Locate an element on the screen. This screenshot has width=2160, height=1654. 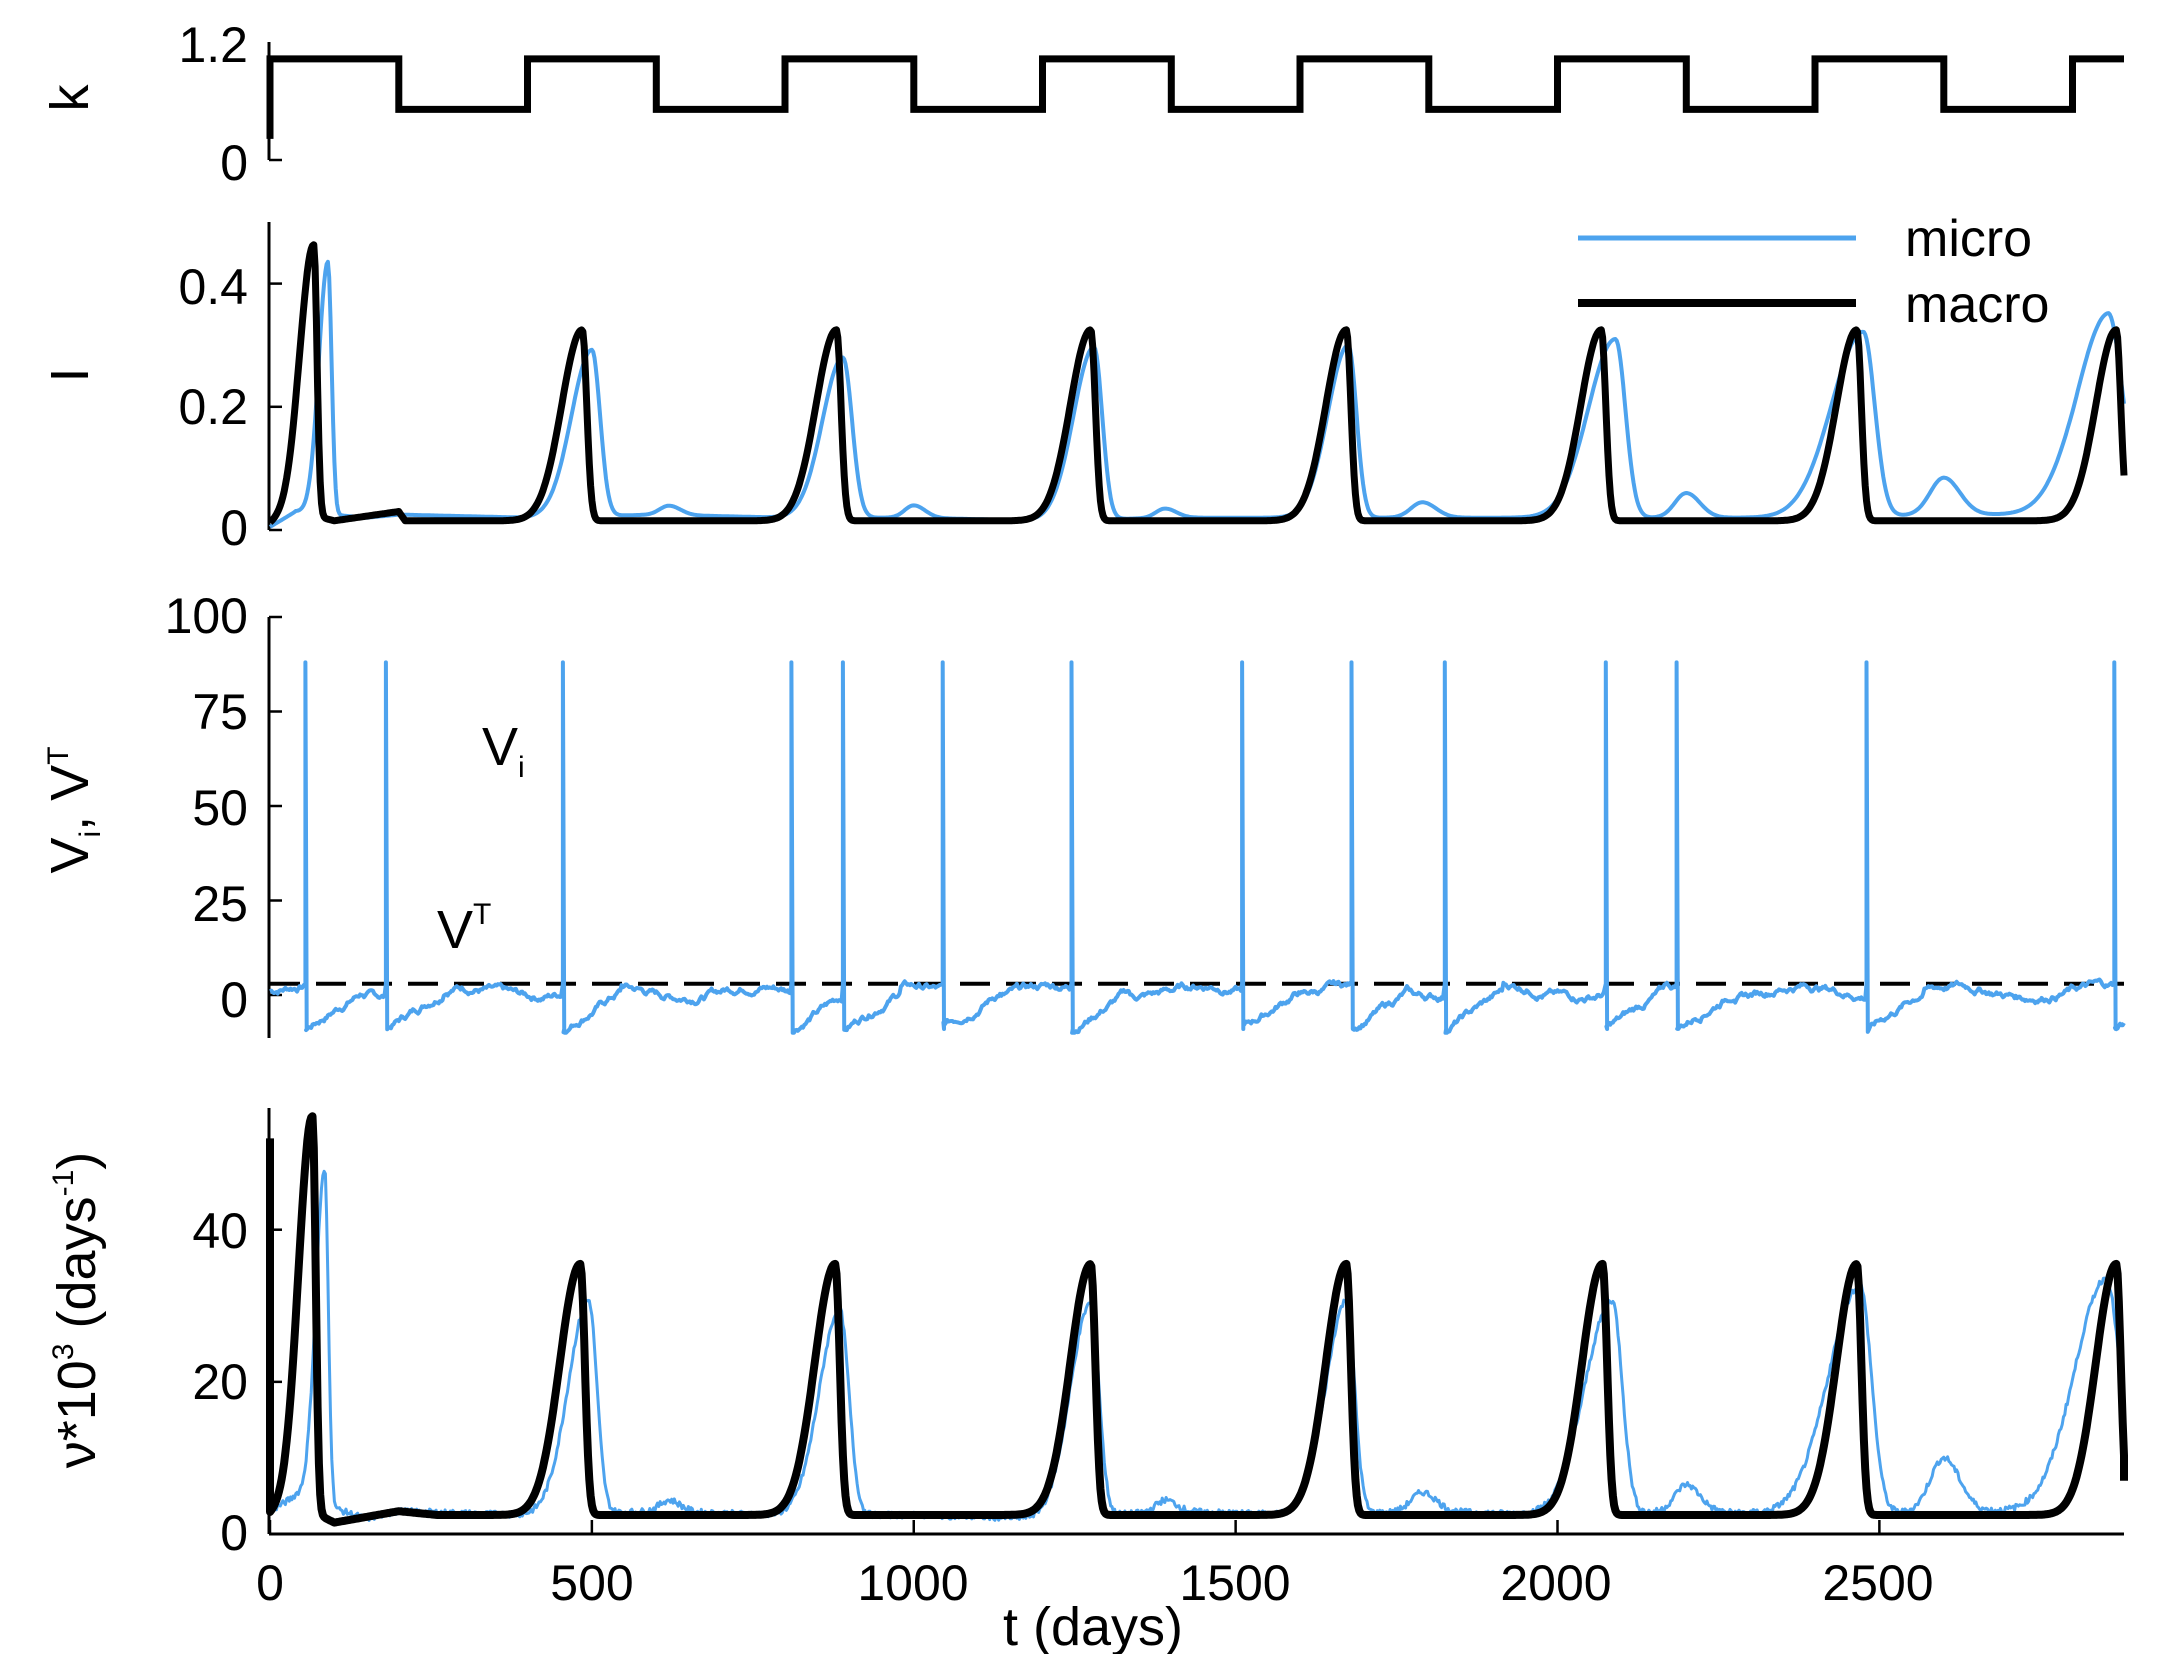
x-tick-label-3: 1500 is located at coordinates (1234, 1583).